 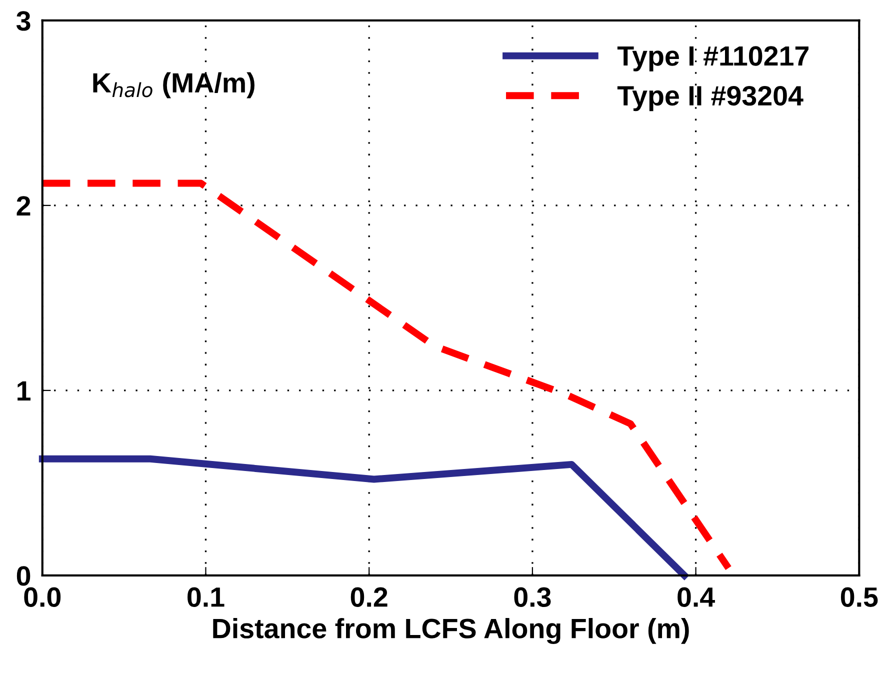 What do you see at coordinates (173, 85) in the screenshot?
I see `y-axis-title: K$_{halo}$ (MA/m)` at bounding box center [173, 85].